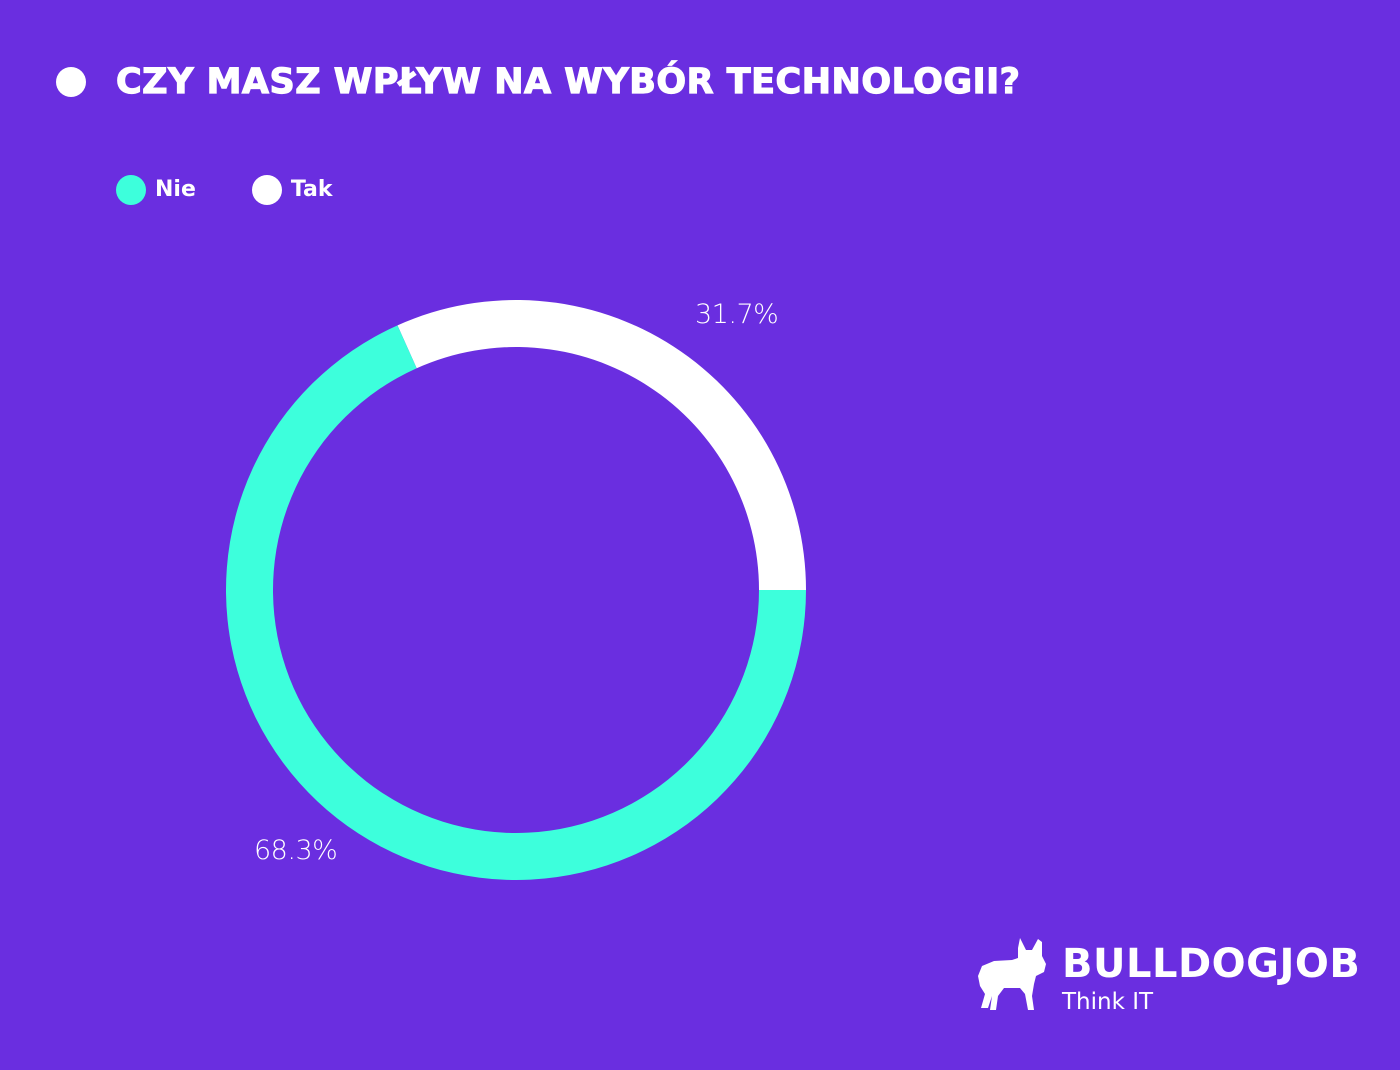 Image resolution: width=1400 pixels, height=1070 pixels. What do you see at coordinates (175, 189) in the screenshot?
I see `legend-label-nie: Nie` at bounding box center [175, 189].